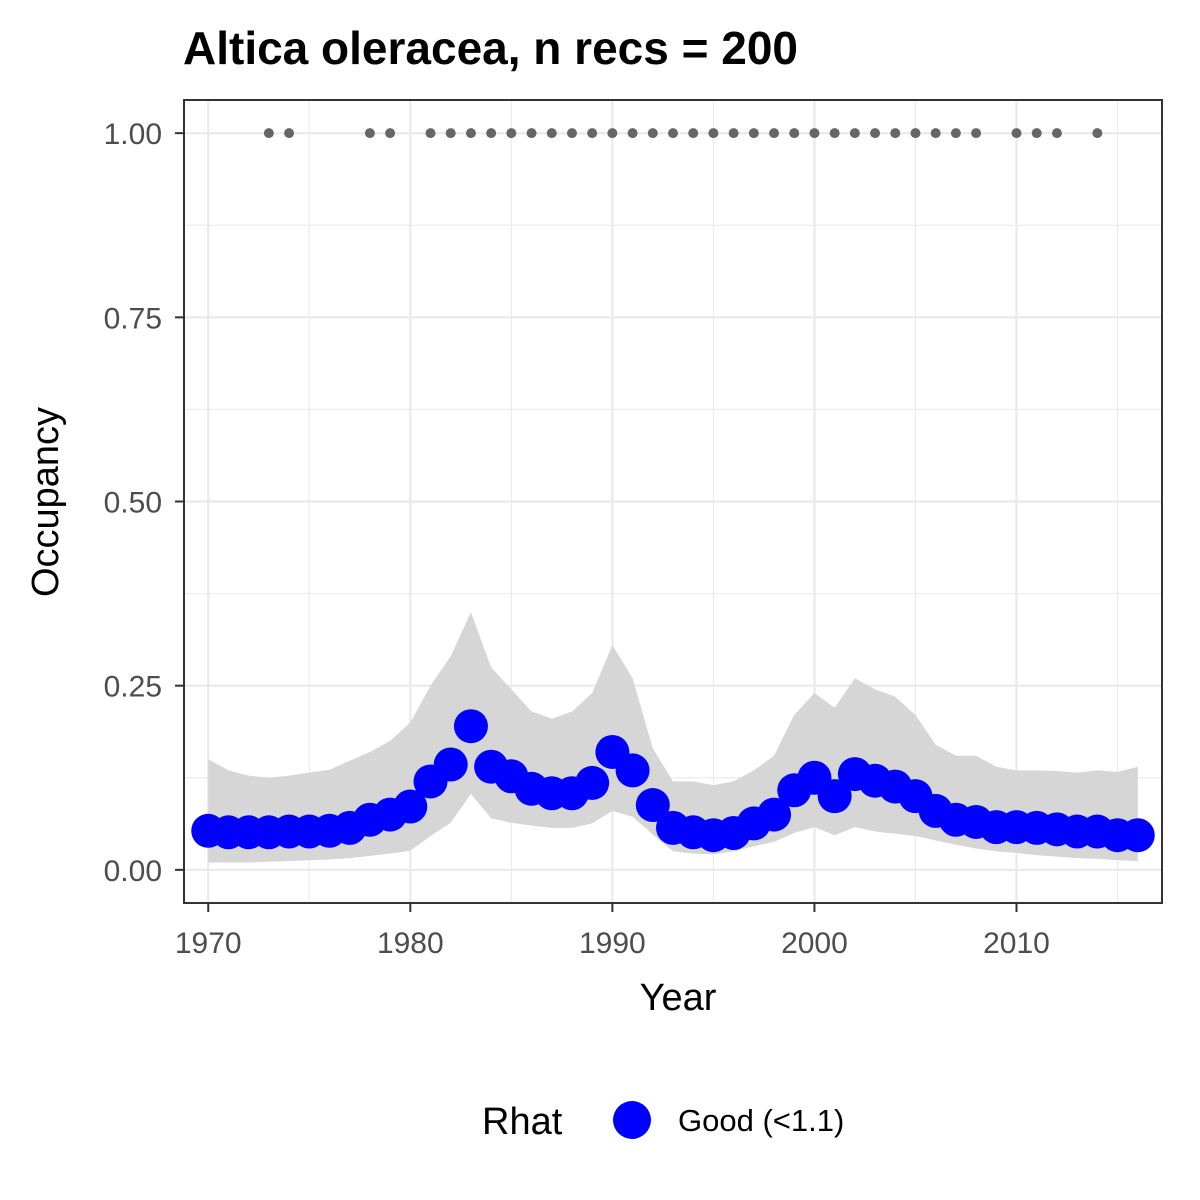  Describe the element at coordinates (612, 943) in the screenshot. I see `x-tick-label: 1990` at that location.